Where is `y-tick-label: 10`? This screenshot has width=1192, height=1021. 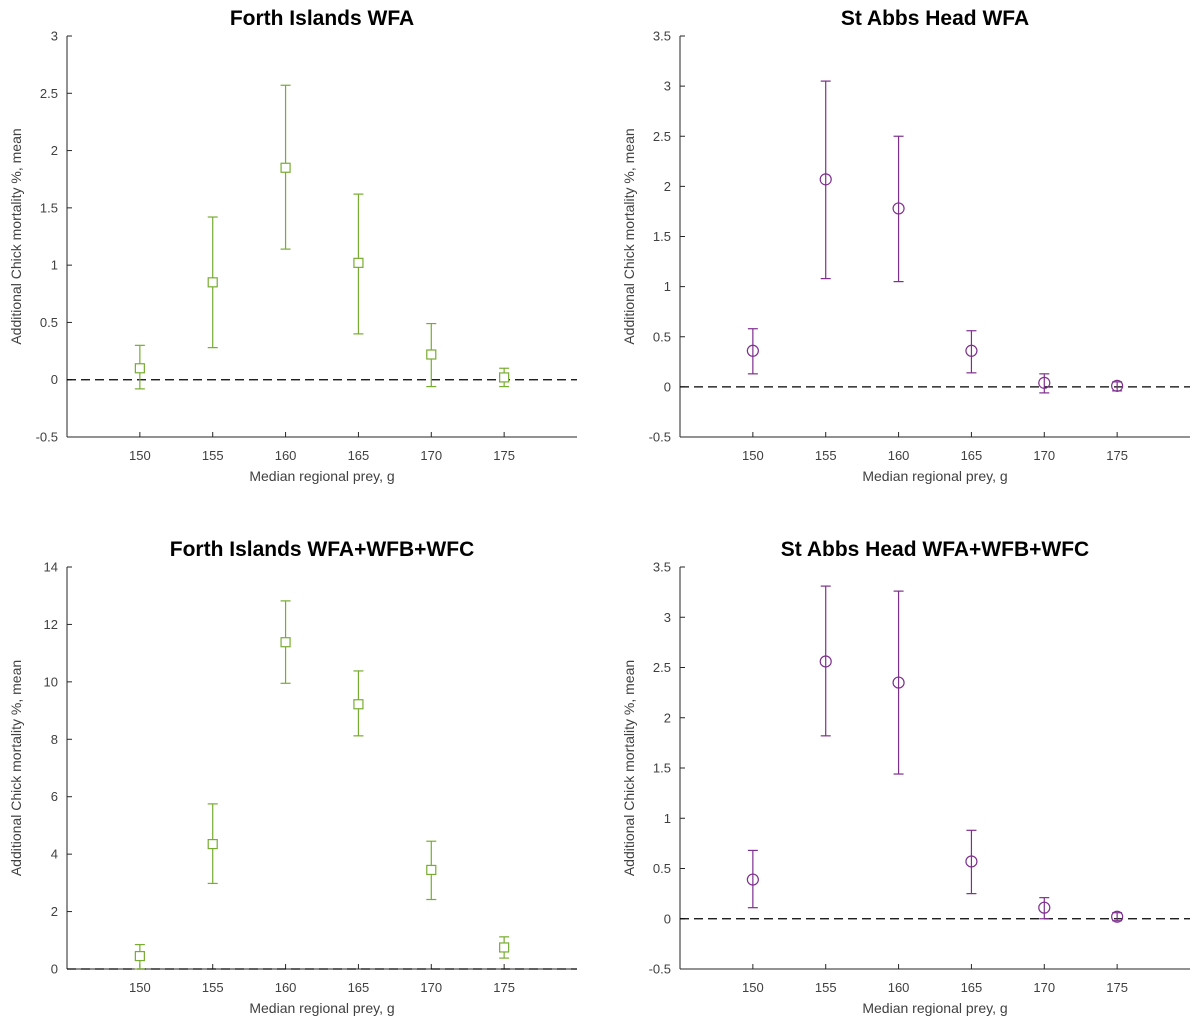
y-tick-label: 10 is located at coordinates (51, 681).